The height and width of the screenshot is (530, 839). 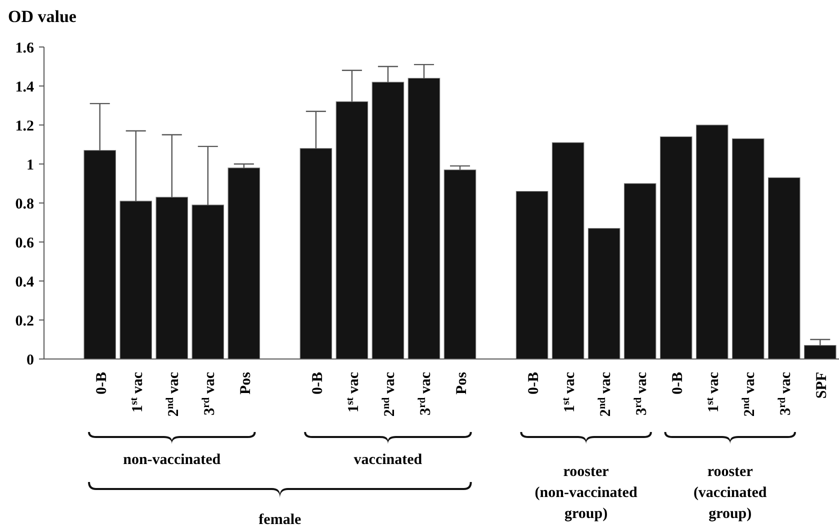 I want to click on text: vaccinated, so click(x=388, y=460).